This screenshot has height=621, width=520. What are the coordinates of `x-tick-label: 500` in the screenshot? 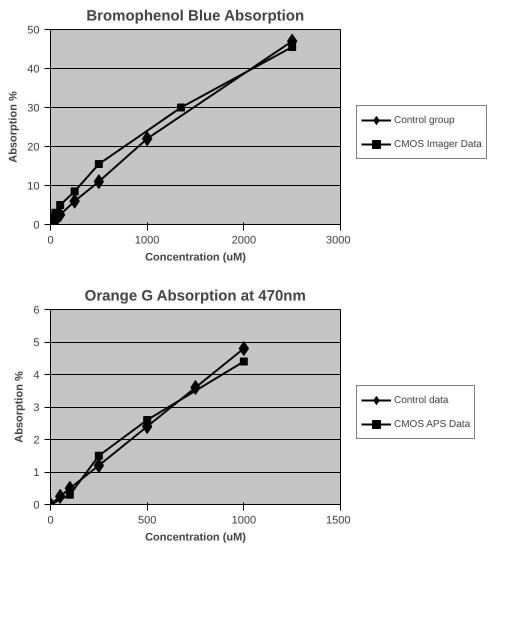 It's located at (147, 520).